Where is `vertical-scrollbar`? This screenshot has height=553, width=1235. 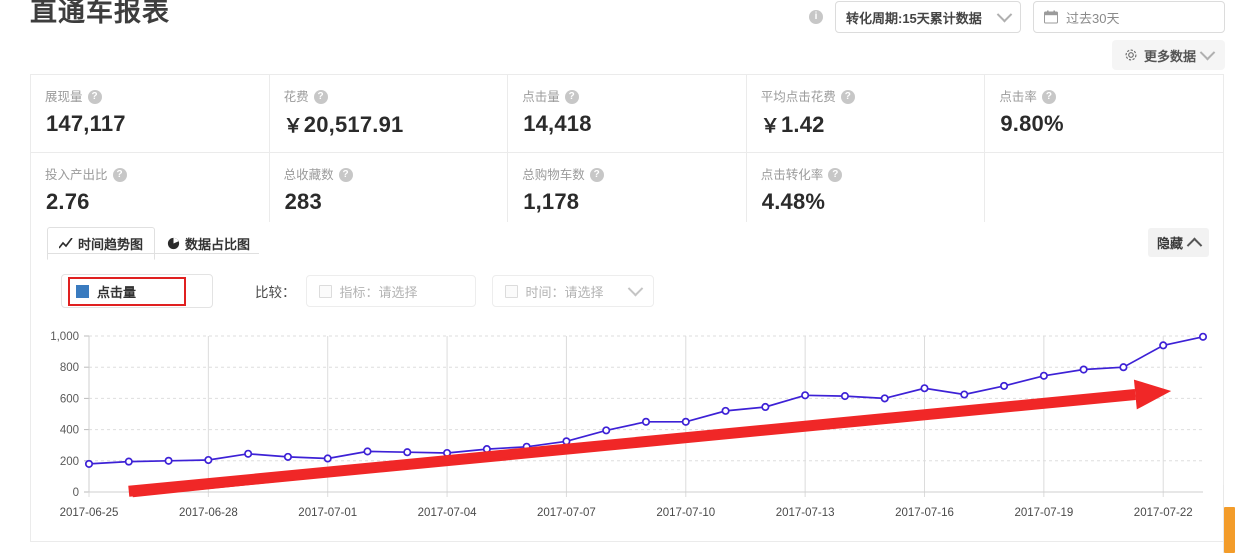 vertical-scrollbar is located at coordinates (1229, 530).